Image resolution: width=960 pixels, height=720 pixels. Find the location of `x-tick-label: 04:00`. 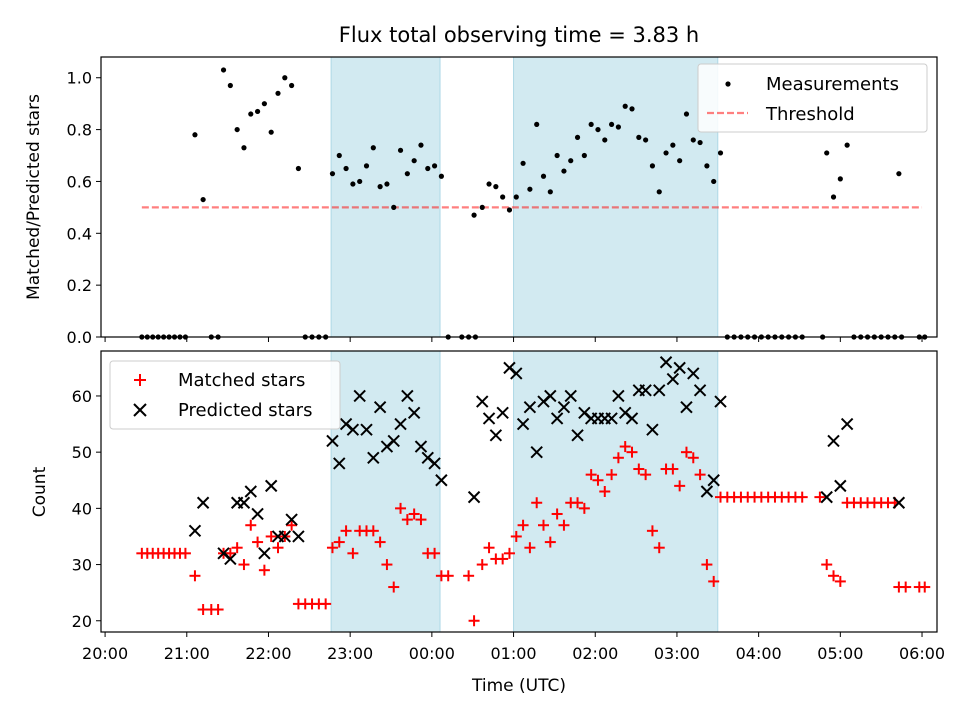

x-tick-label: 04:00 is located at coordinates (759, 653).